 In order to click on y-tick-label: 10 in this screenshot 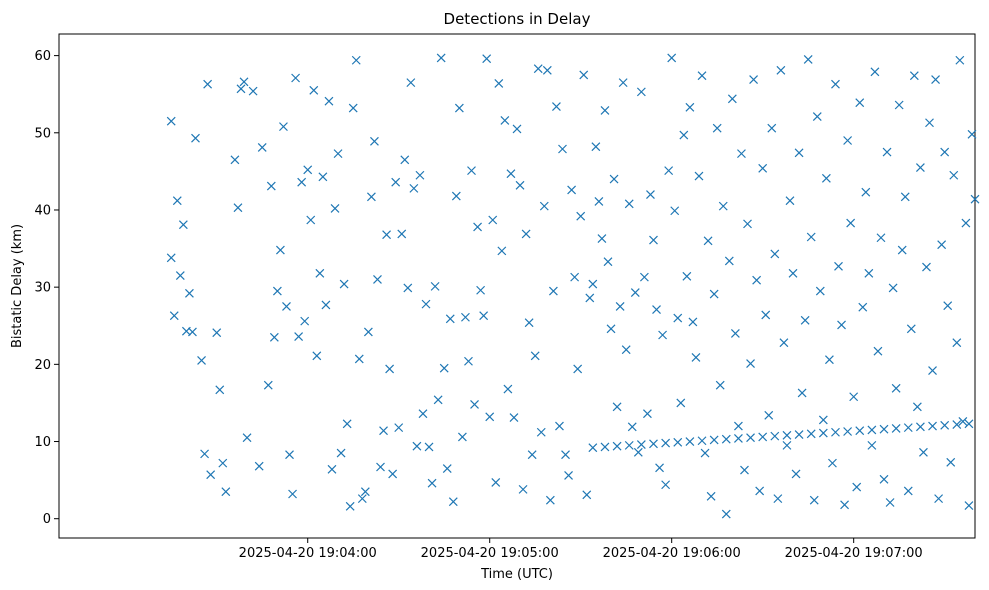, I will do `click(42, 442)`.